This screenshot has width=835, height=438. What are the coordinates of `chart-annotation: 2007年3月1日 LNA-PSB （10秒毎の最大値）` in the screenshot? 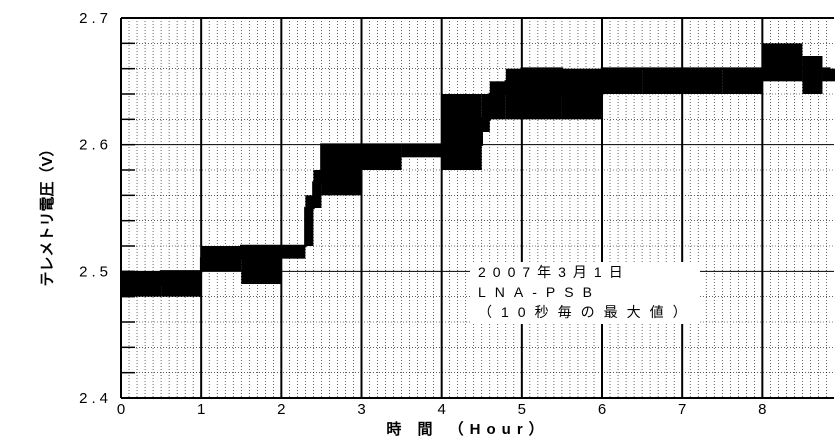 It's located at (585, 293).